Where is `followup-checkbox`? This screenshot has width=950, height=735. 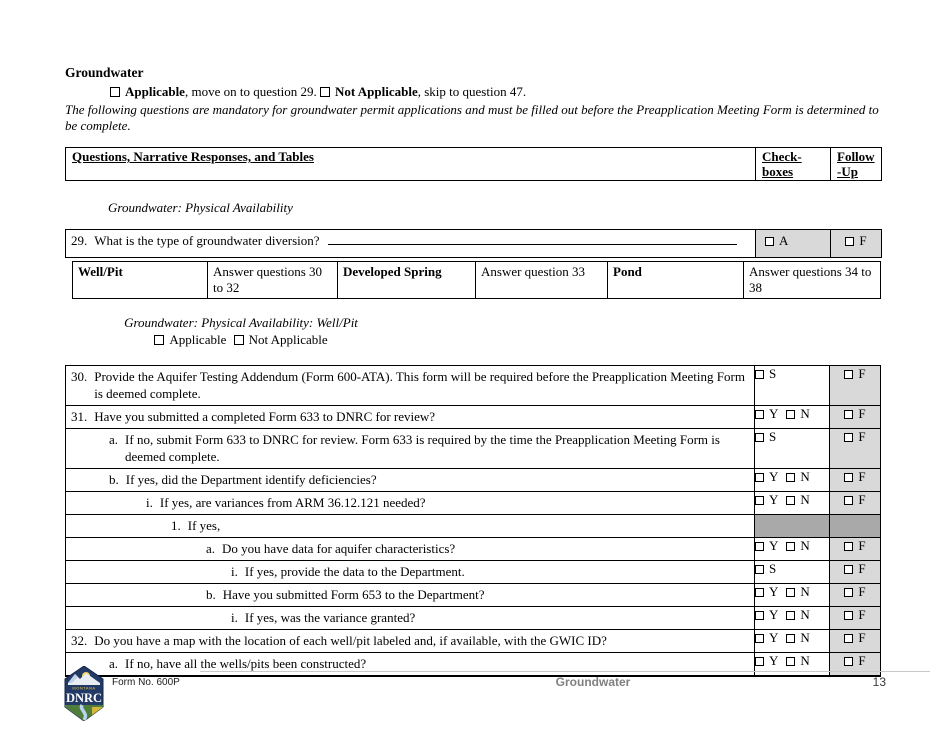 followup-checkbox is located at coordinates (850, 241).